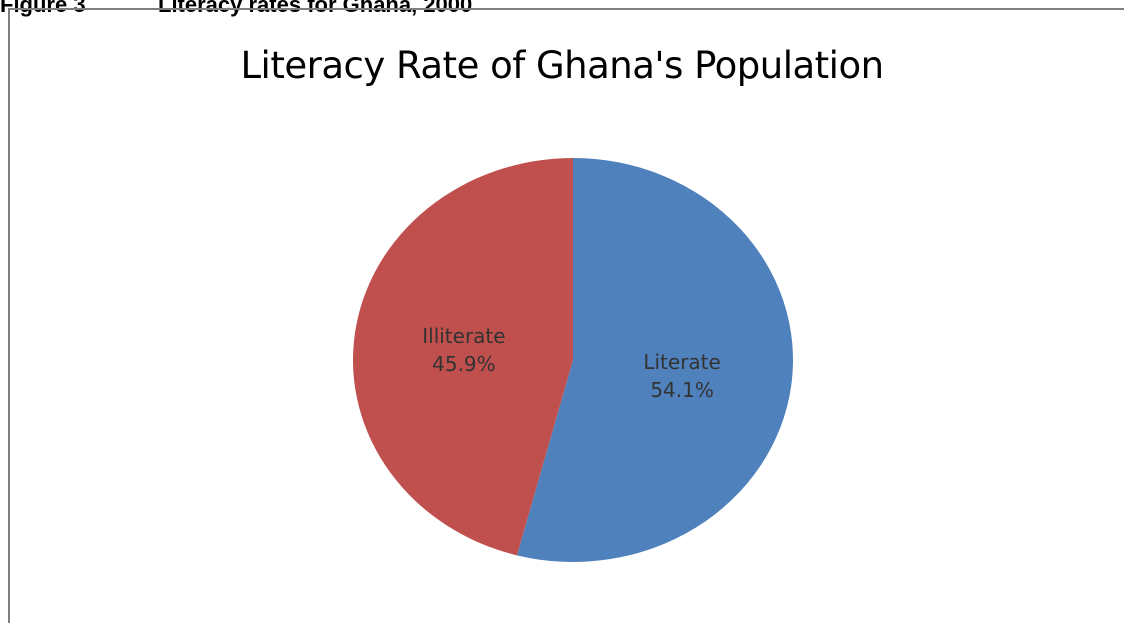  What do you see at coordinates (43, 8) in the screenshot?
I see `figure-number: Figure 3` at bounding box center [43, 8].